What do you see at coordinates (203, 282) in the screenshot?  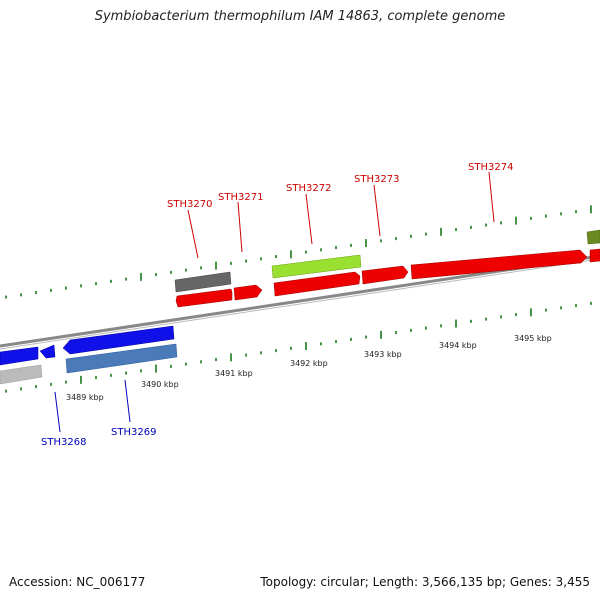 I see `gene-block-grey` at bounding box center [203, 282].